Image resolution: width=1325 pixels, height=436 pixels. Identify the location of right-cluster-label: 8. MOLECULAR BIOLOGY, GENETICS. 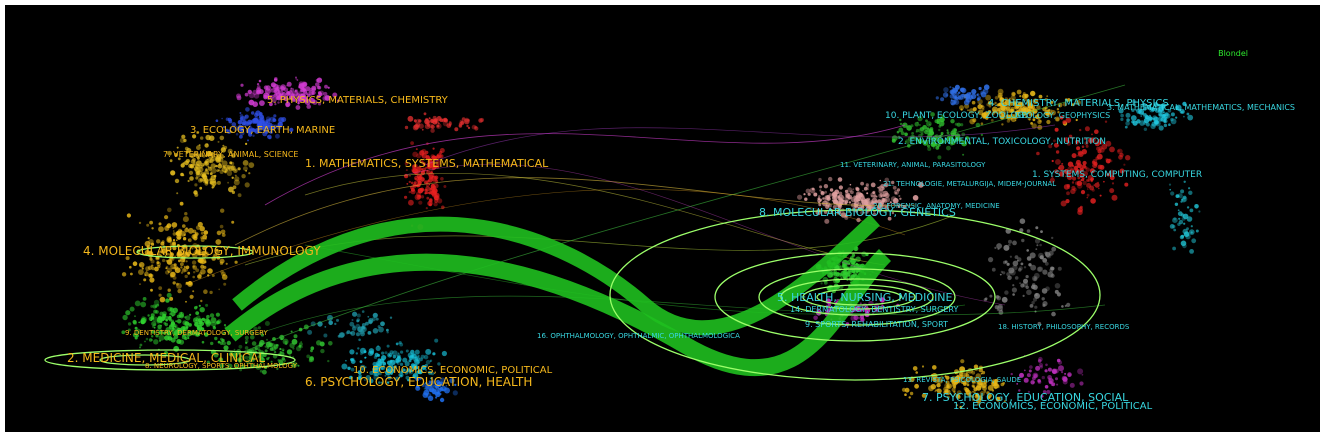
(857, 212).